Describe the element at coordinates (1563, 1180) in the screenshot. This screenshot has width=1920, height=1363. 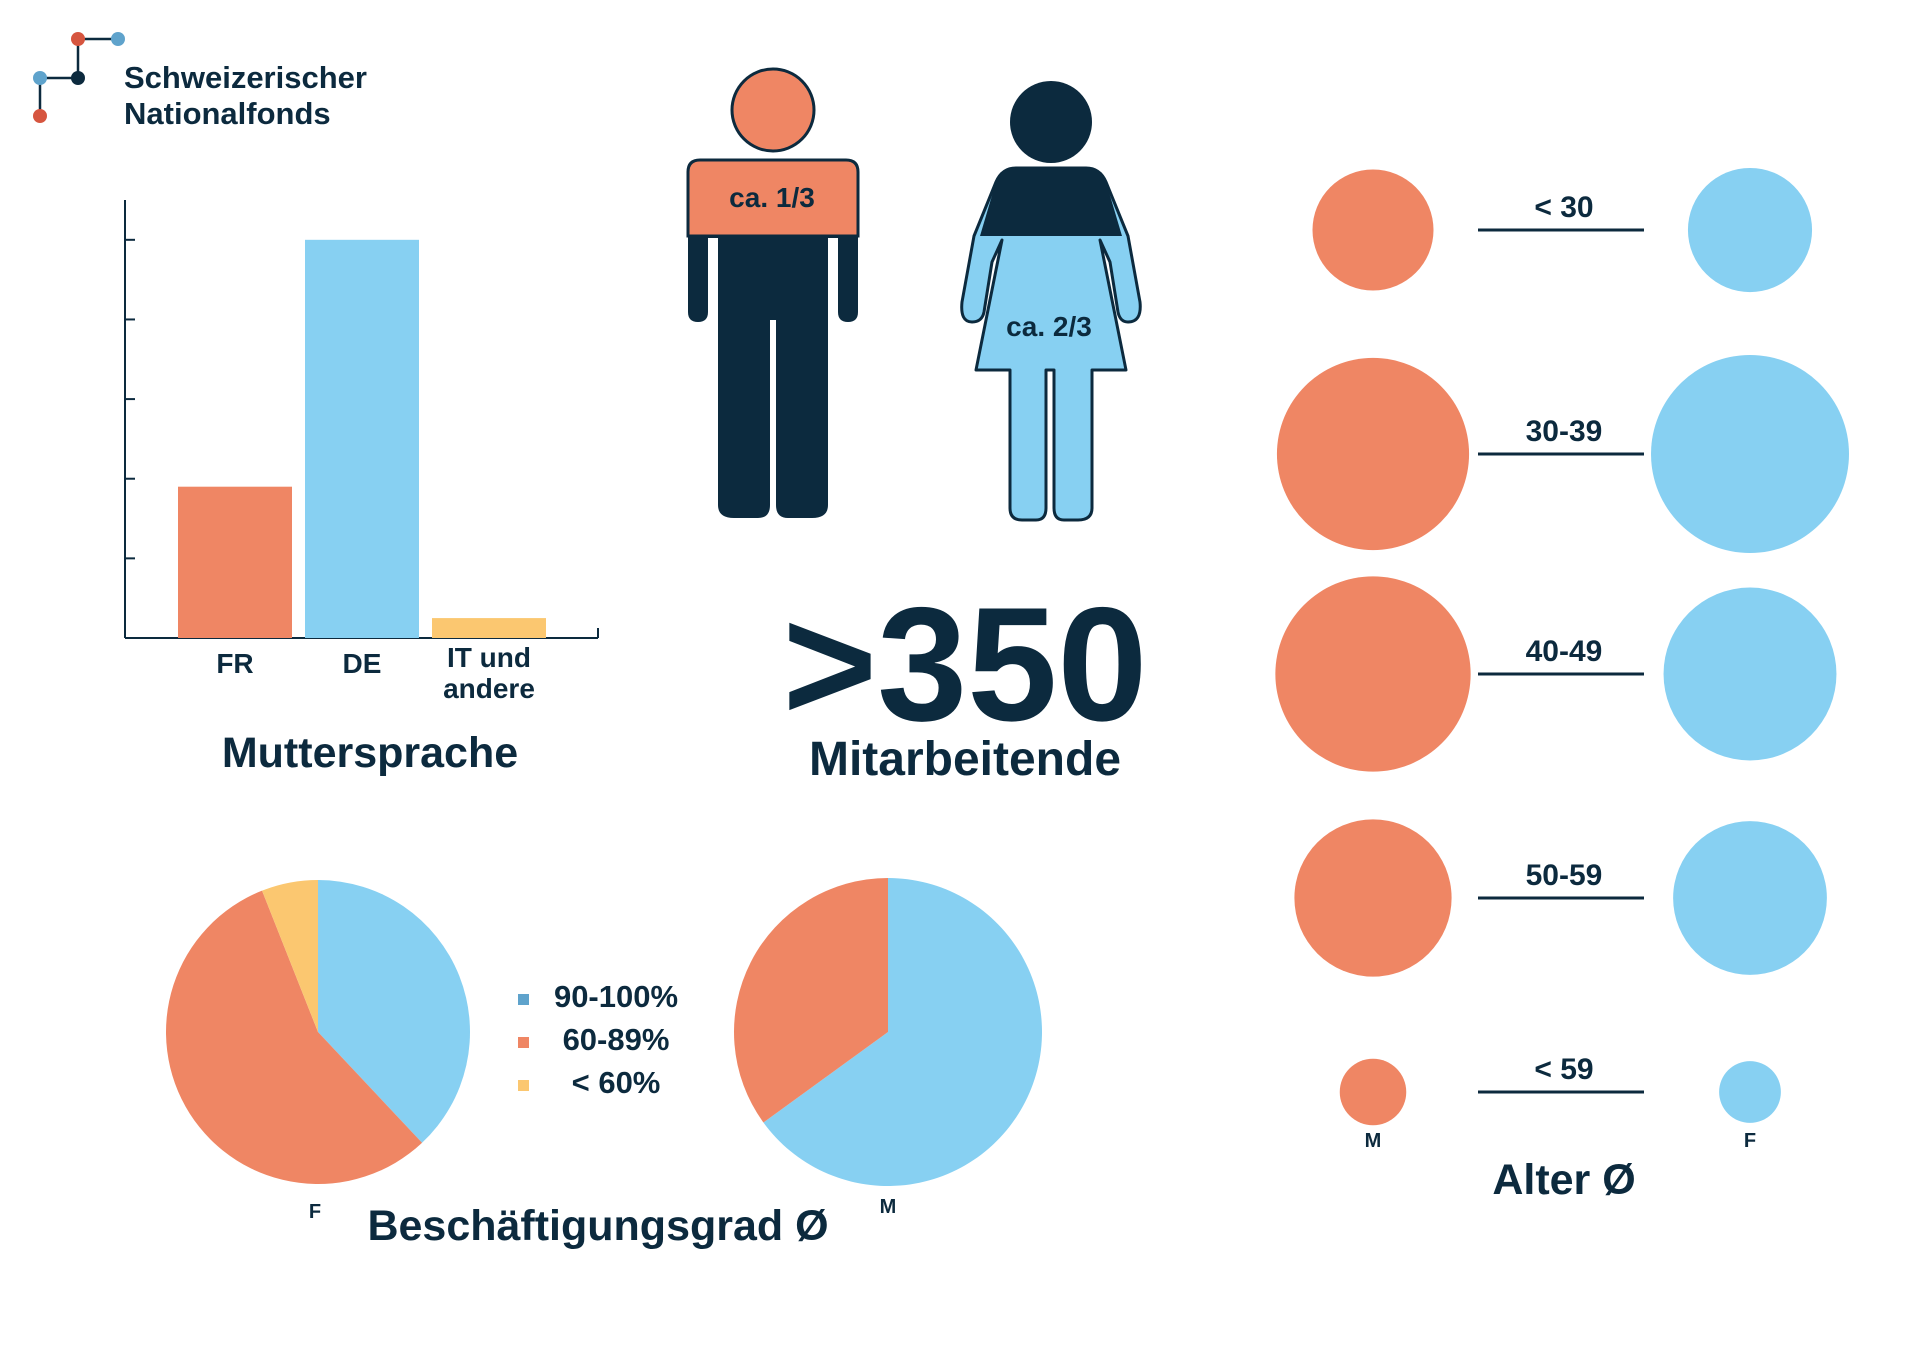
I see `bubble-chart-title: Alter Ø` at that location.